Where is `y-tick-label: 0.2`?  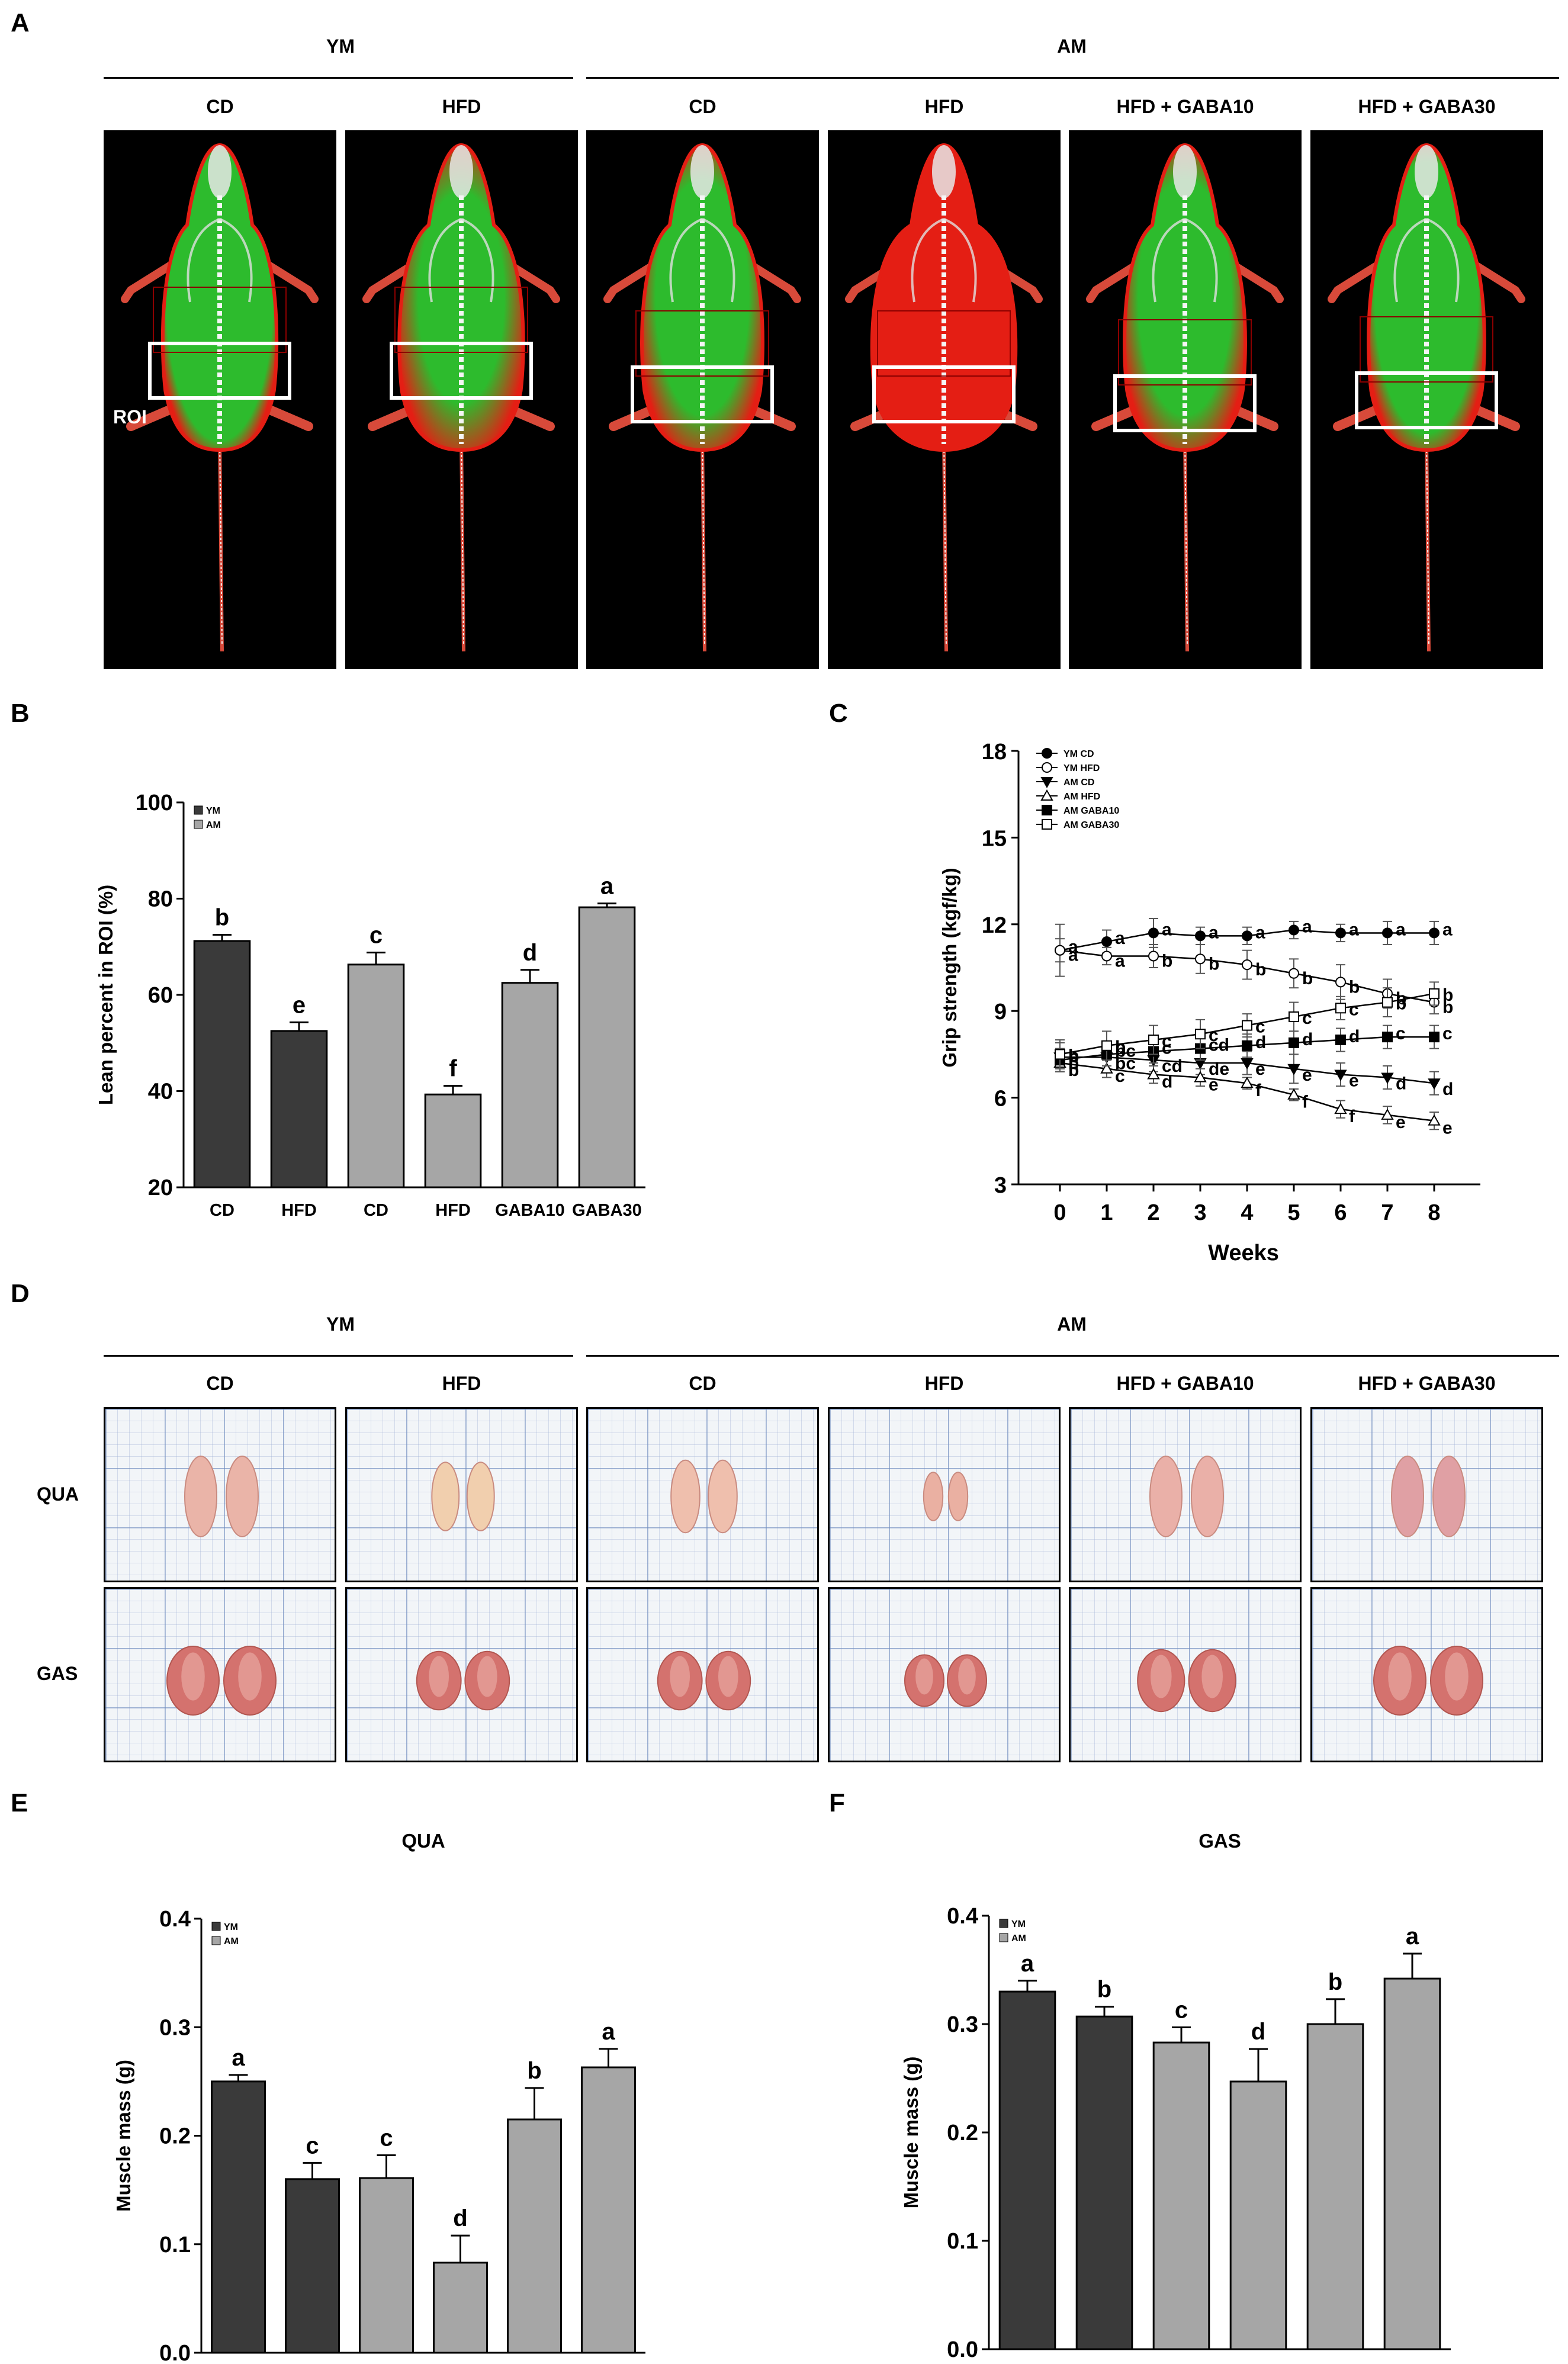
y-tick-label: 0.2 is located at coordinates (175, 2136).